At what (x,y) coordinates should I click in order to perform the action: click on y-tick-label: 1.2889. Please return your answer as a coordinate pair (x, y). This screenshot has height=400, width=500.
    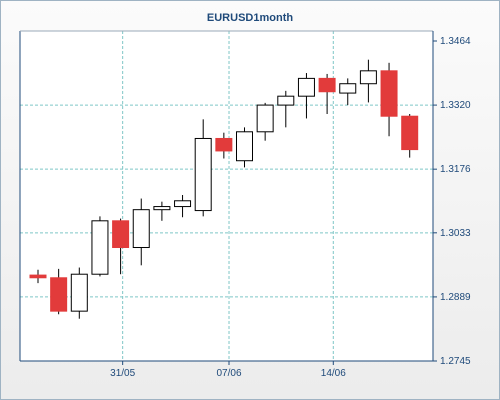
    Looking at the image, I should click on (455, 297).